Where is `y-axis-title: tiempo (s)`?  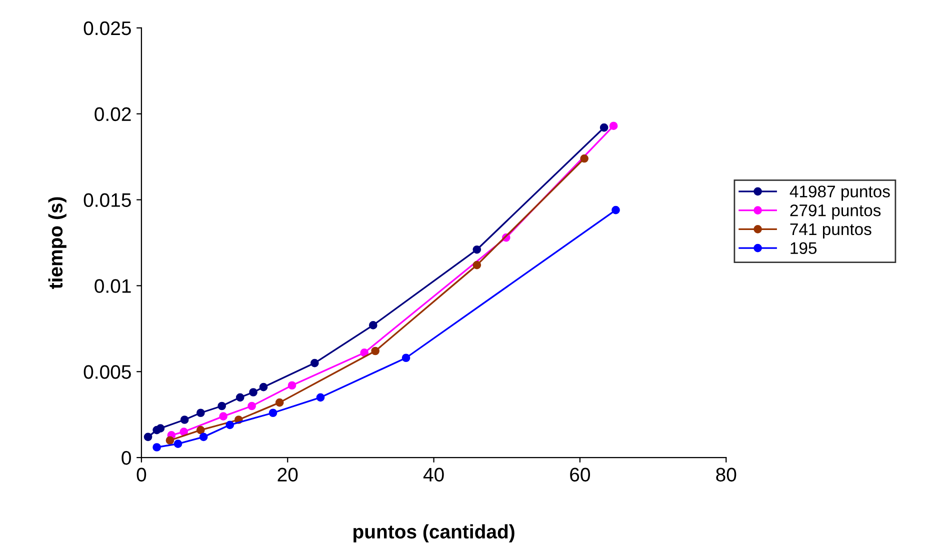
y-axis-title: tiempo (s) is located at coordinates (57, 243).